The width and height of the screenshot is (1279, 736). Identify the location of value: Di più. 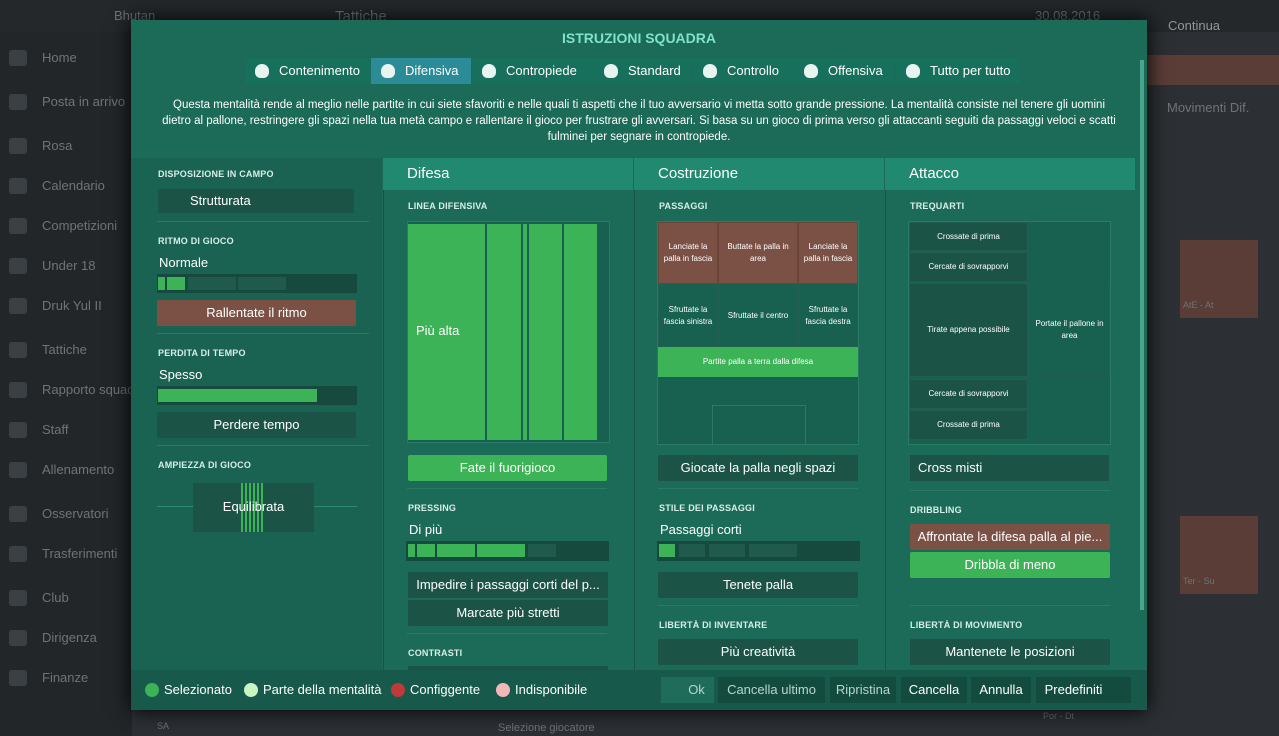
(426, 529).